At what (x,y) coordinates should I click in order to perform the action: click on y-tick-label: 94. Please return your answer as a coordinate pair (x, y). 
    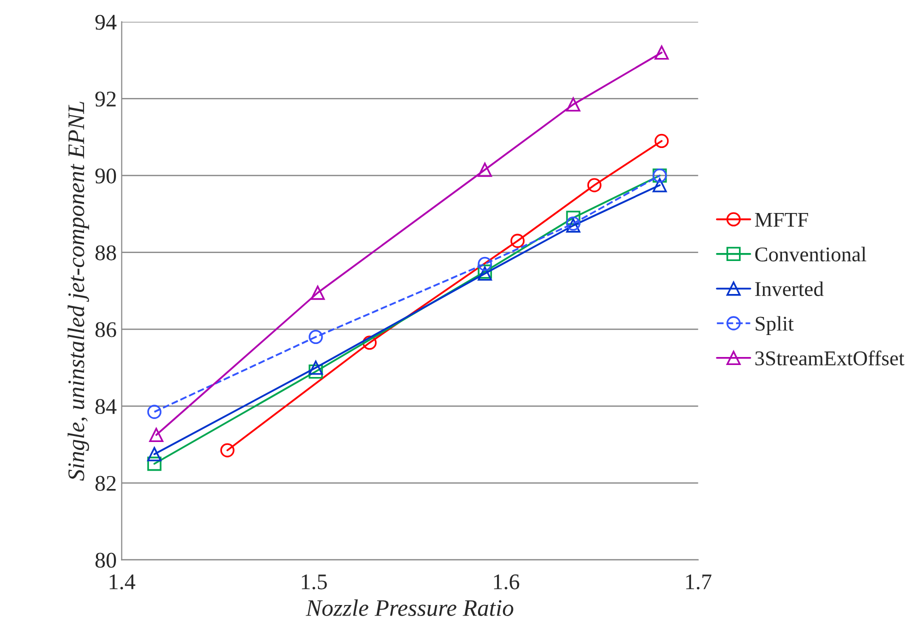
    Looking at the image, I should click on (105, 22).